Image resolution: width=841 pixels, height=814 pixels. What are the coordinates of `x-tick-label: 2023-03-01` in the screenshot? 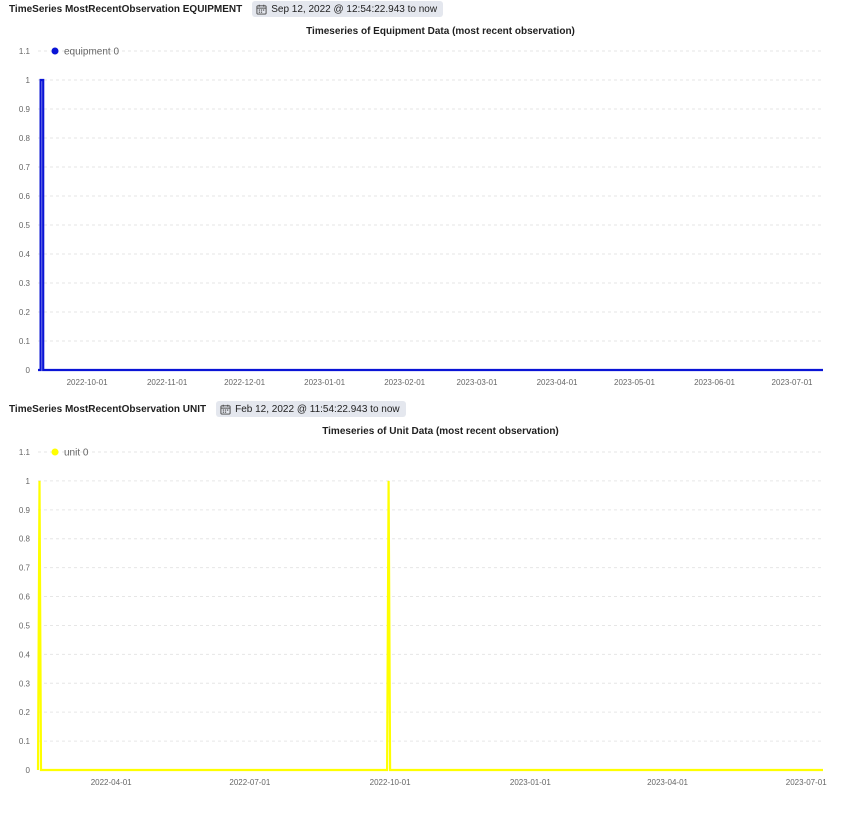 It's located at (477, 382).